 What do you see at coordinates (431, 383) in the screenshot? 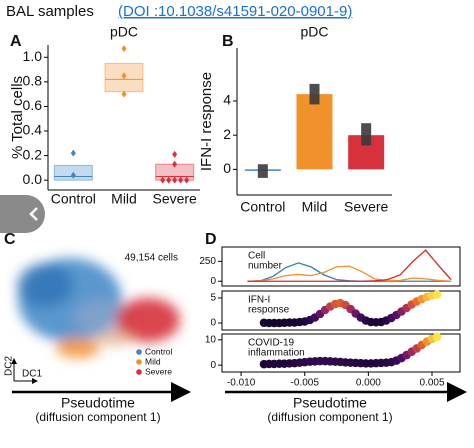
I see `x-tick-label: 0.005` at bounding box center [431, 383].